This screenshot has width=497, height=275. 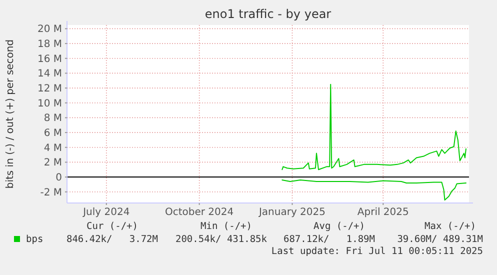 What do you see at coordinates (112, 239) in the screenshot?
I see `text: 846.42k/ 3.72M` at bounding box center [112, 239].